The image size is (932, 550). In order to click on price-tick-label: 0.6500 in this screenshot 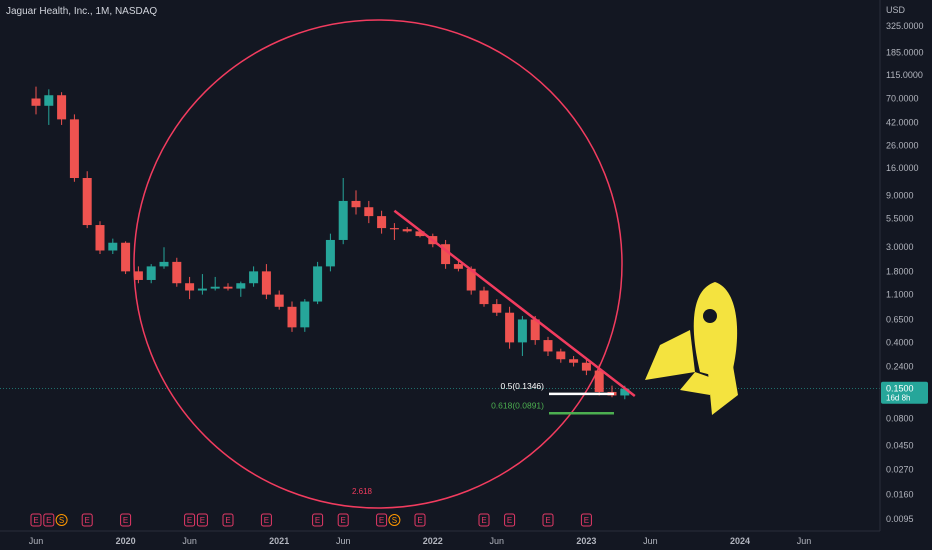, I will do `click(900, 319)`.